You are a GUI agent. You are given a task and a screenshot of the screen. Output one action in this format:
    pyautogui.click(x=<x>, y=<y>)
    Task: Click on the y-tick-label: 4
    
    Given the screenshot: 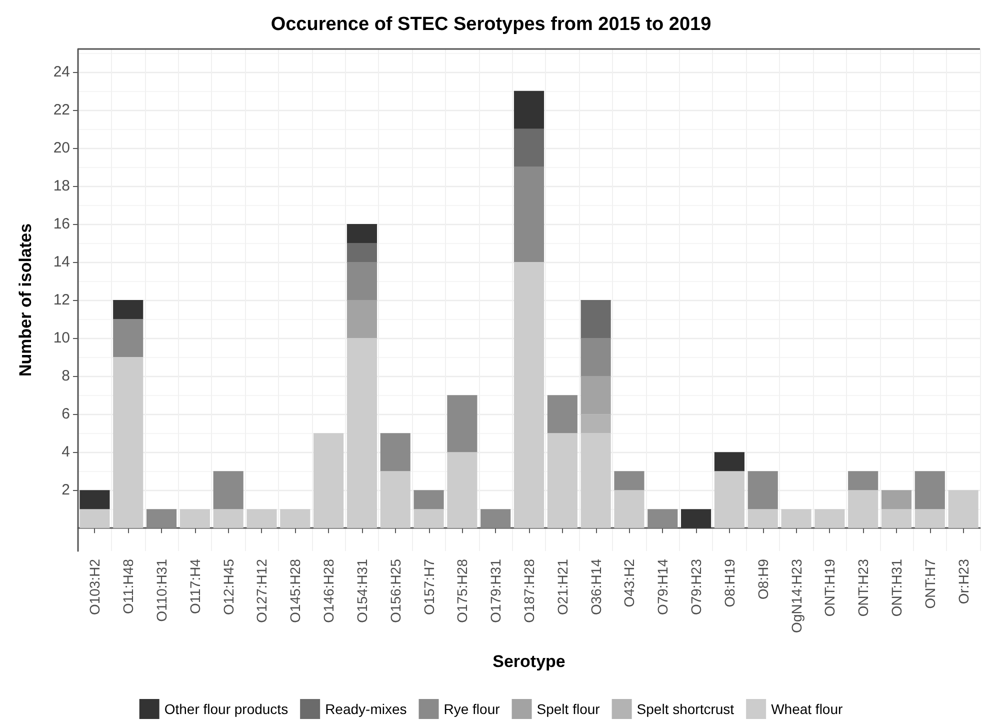 What is the action you would take?
    pyautogui.click(x=66, y=452)
    